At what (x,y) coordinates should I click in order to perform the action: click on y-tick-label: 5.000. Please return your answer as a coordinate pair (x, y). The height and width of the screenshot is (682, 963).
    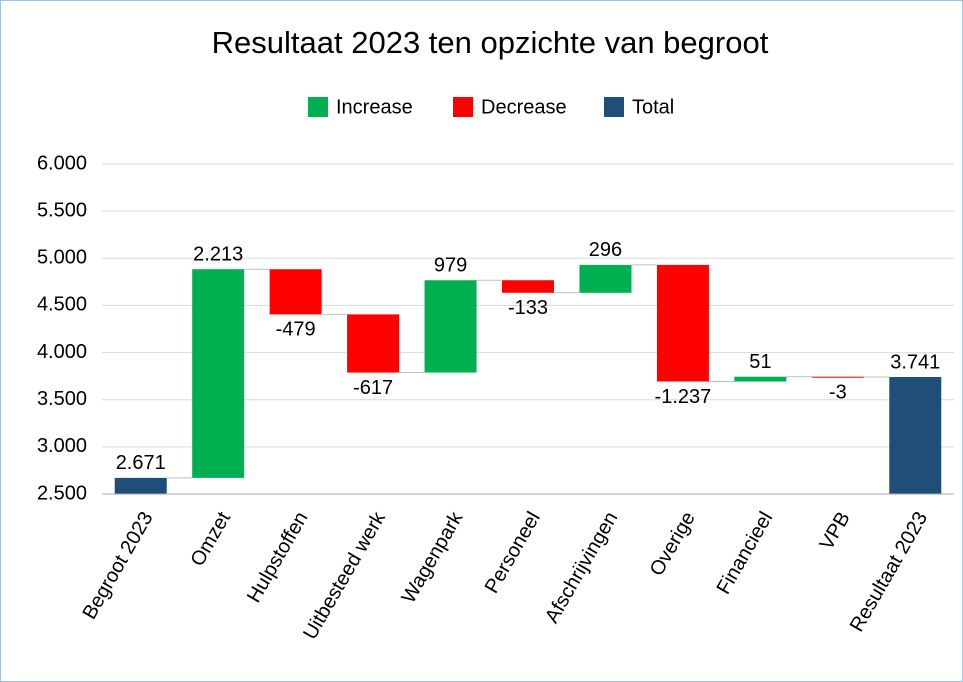
    Looking at the image, I should click on (62, 258).